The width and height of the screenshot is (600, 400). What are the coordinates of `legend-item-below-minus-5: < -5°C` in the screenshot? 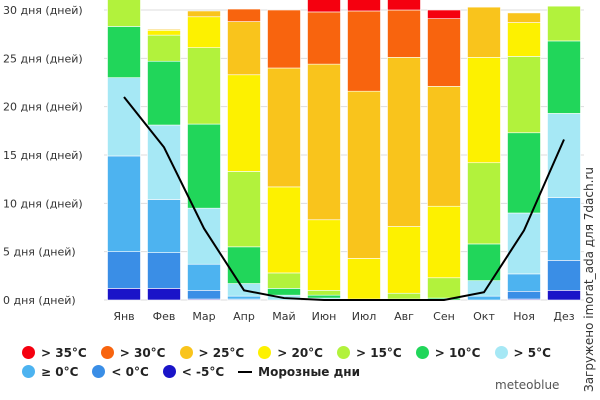 It's located at (193, 371).